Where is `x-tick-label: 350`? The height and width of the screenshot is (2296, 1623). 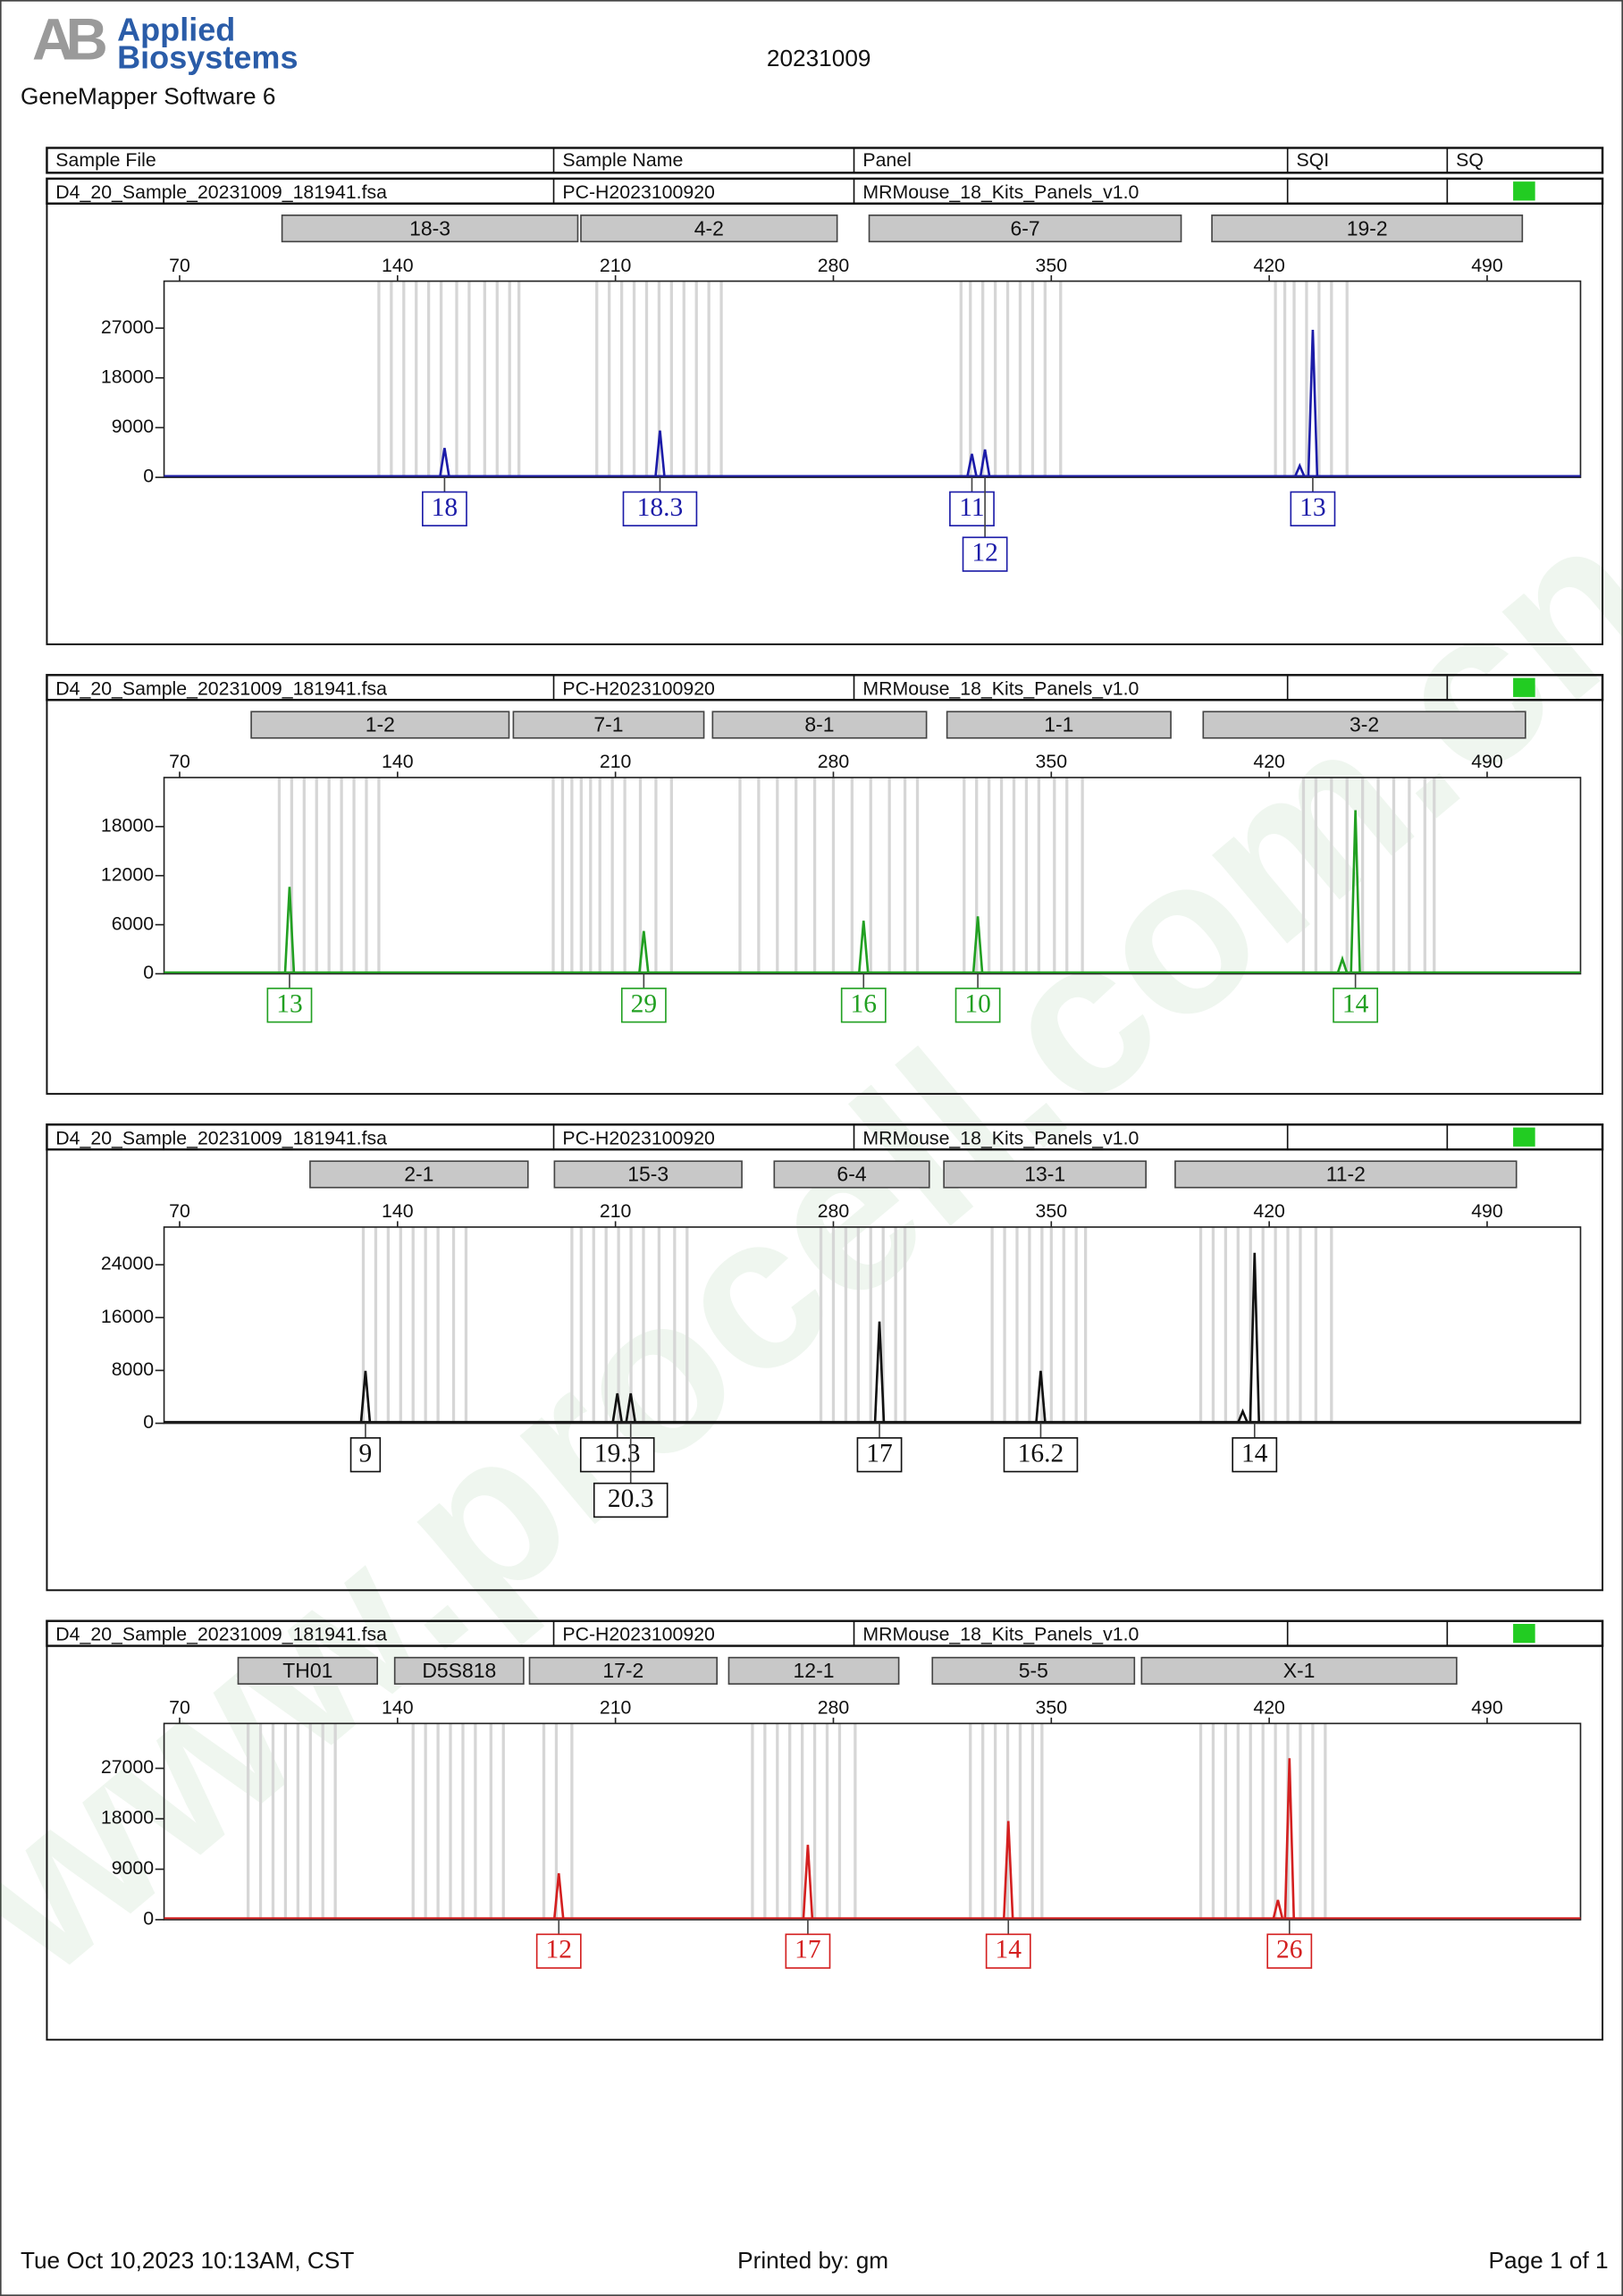 x-tick-label: 350 is located at coordinates (1052, 1211).